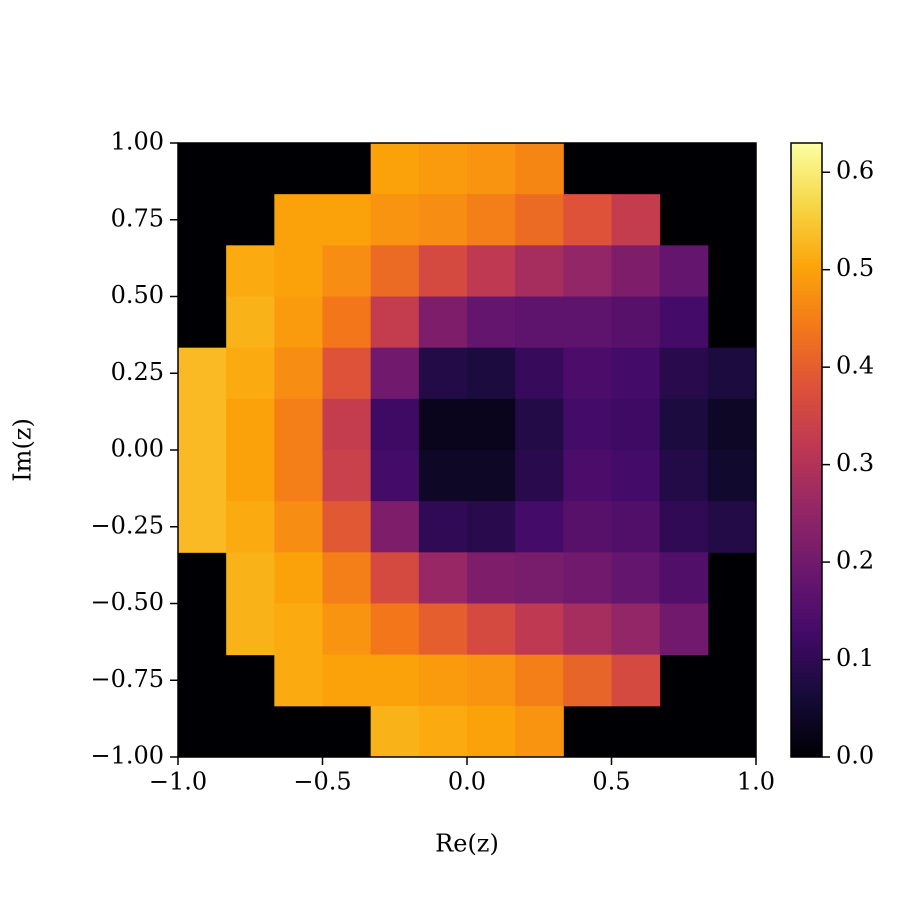 The height and width of the screenshot is (913, 913). I want to click on x-tick-label: −0.5, so click(322, 782).